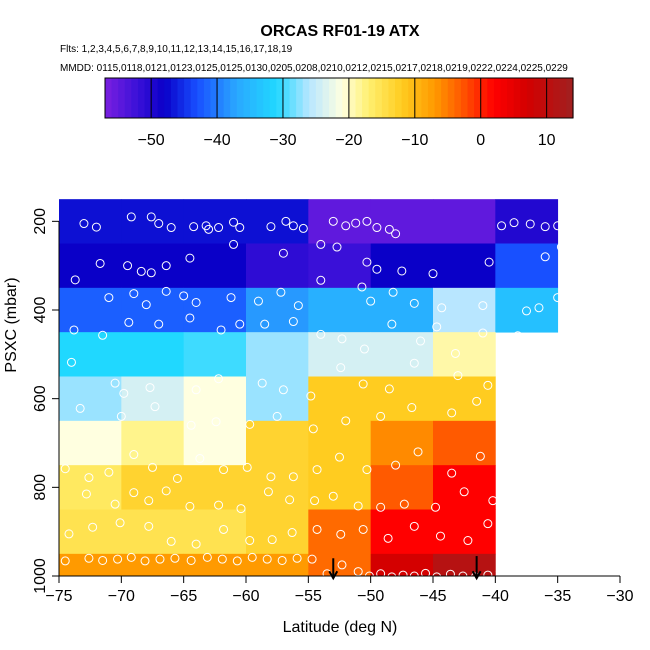  What do you see at coordinates (339, 98) in the screenshot?
I see `colorbar` at bounding box center [339, 98].